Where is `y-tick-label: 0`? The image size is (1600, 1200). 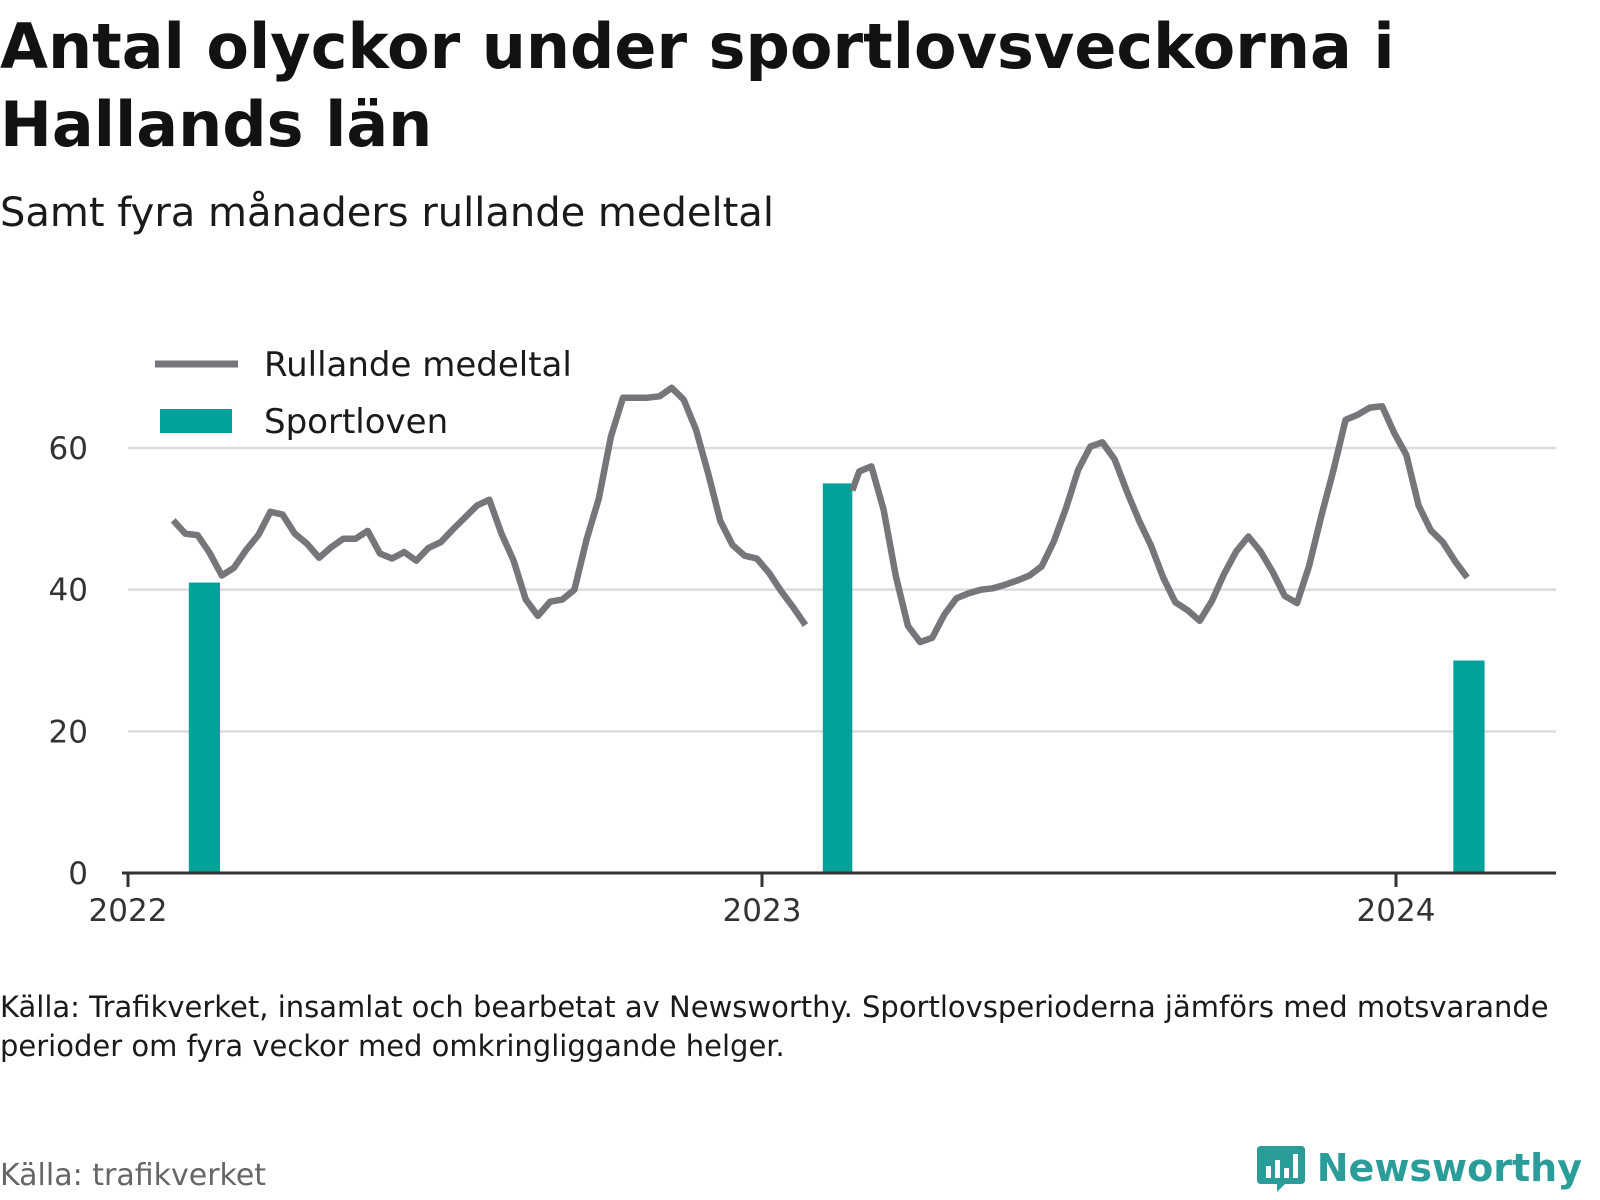 y-tick-label: 0 is located at coordinates (78, 874).